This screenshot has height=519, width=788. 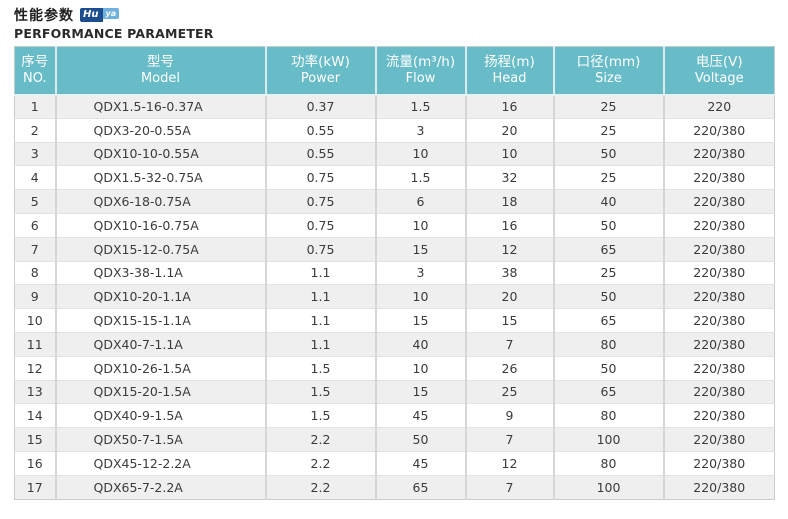 I want to click on column-header-voltage: 电压(V) Voltage, so click(x=719, y=71).